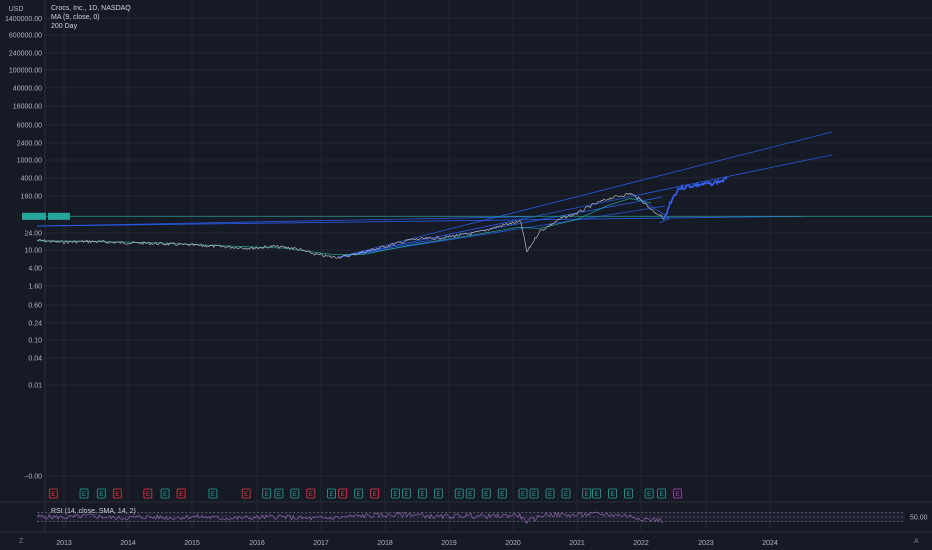 Image resolution: width=932 pixels, height=550 pixels. Describe the element at coordinates (916, 541) in the screenshot. I see `auto-scale-icon: A` at that location.